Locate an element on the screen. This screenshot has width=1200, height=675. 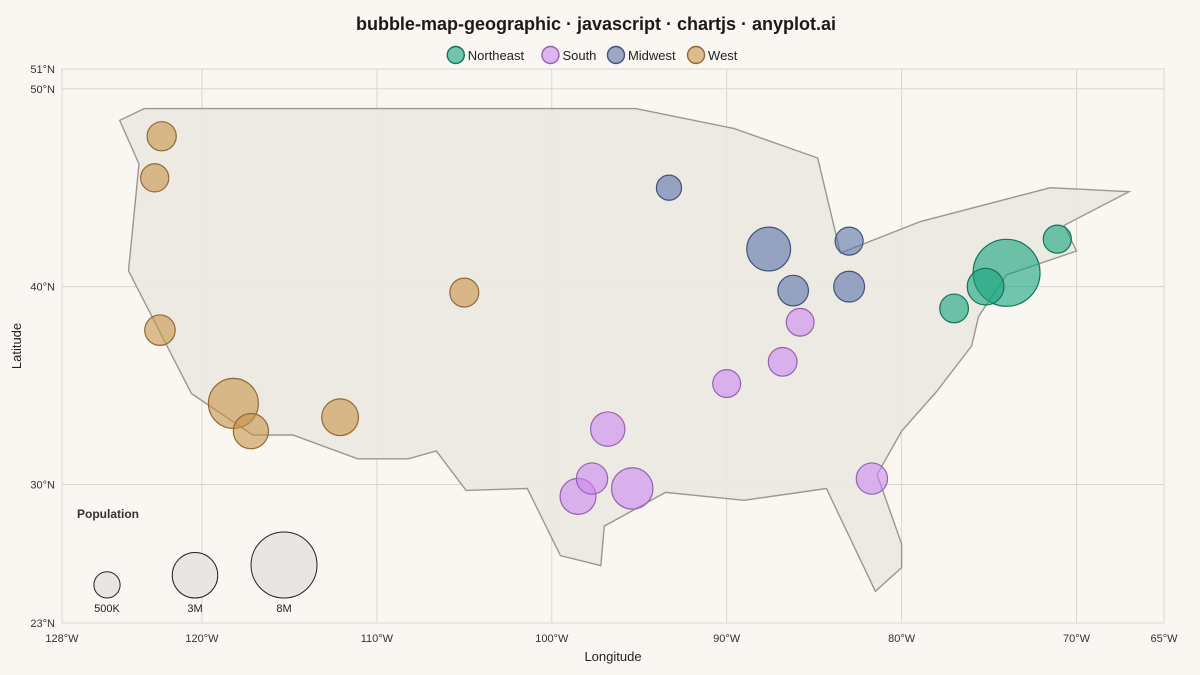
legend-swatch-south is located at coordinates (550, 55).